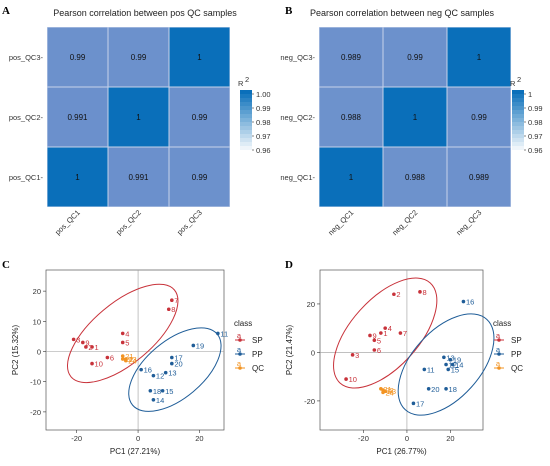  What do you see at coordinates (435, 389) in the screenshot?
I see `data-point-label: 20` at bounding box center [435, 389].